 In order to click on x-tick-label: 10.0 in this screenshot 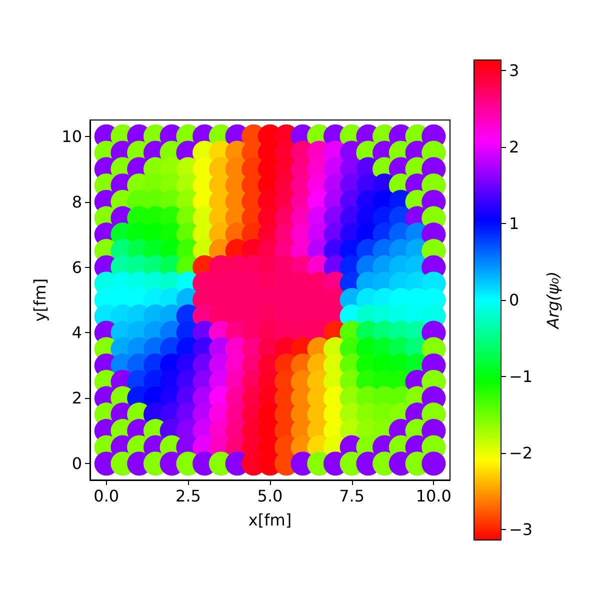, I will do `click(434, 496)`.